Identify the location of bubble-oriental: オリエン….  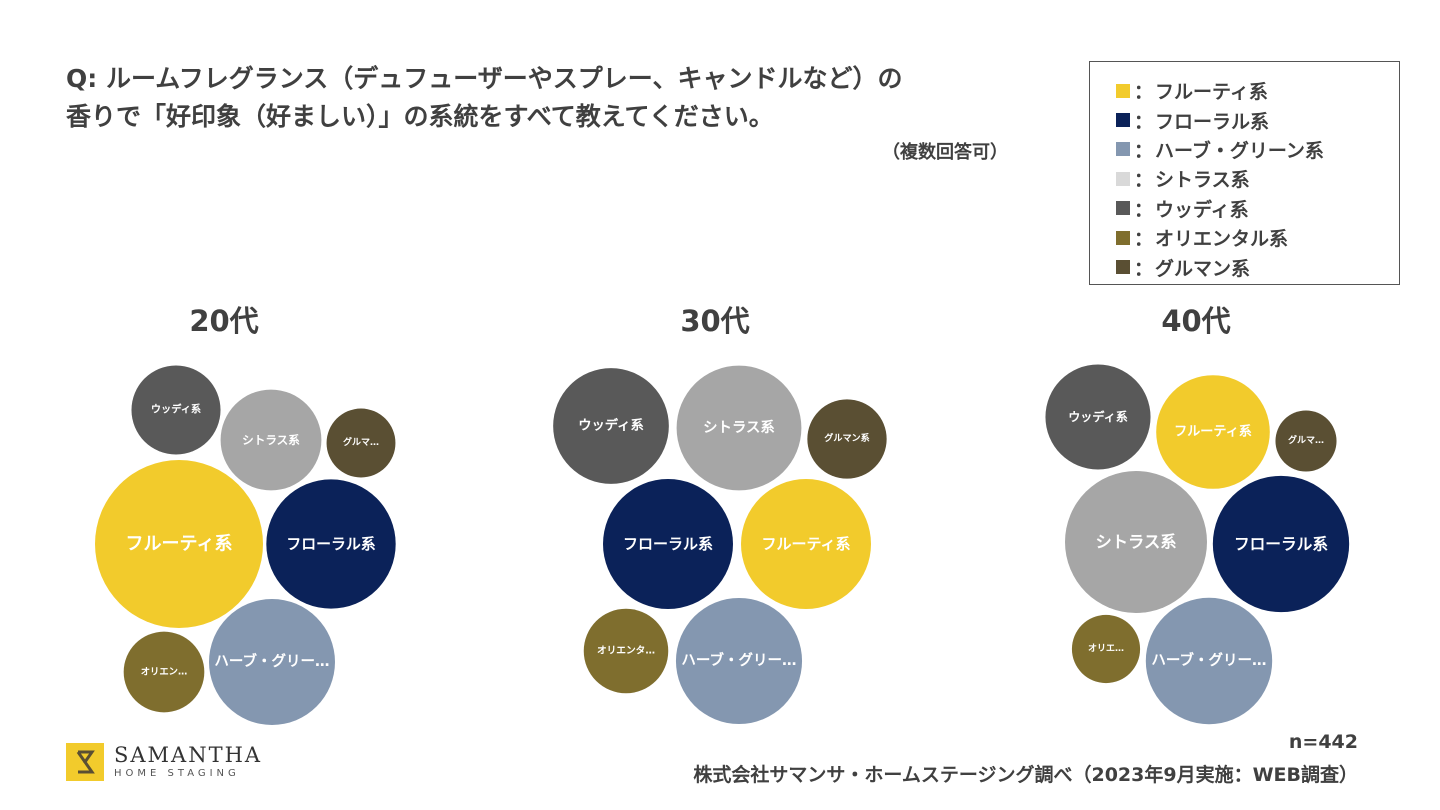
(164, 672).